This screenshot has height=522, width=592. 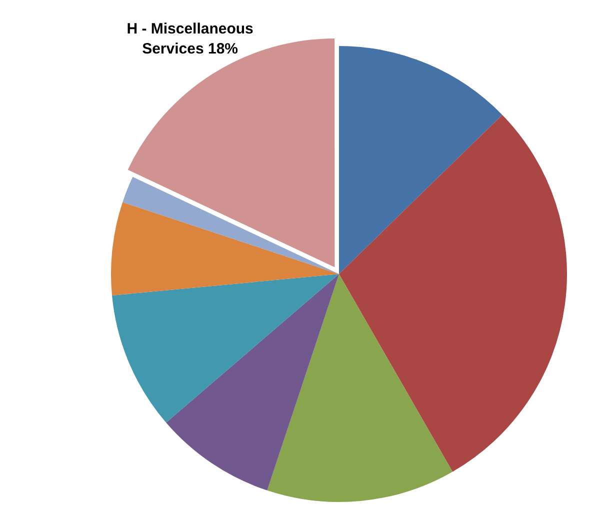 What do you see at coordinates (190, 39) in the screenshot?
I see `slice-label: H - Miscellaneous Services 18%` at bounding box center [190, 39].